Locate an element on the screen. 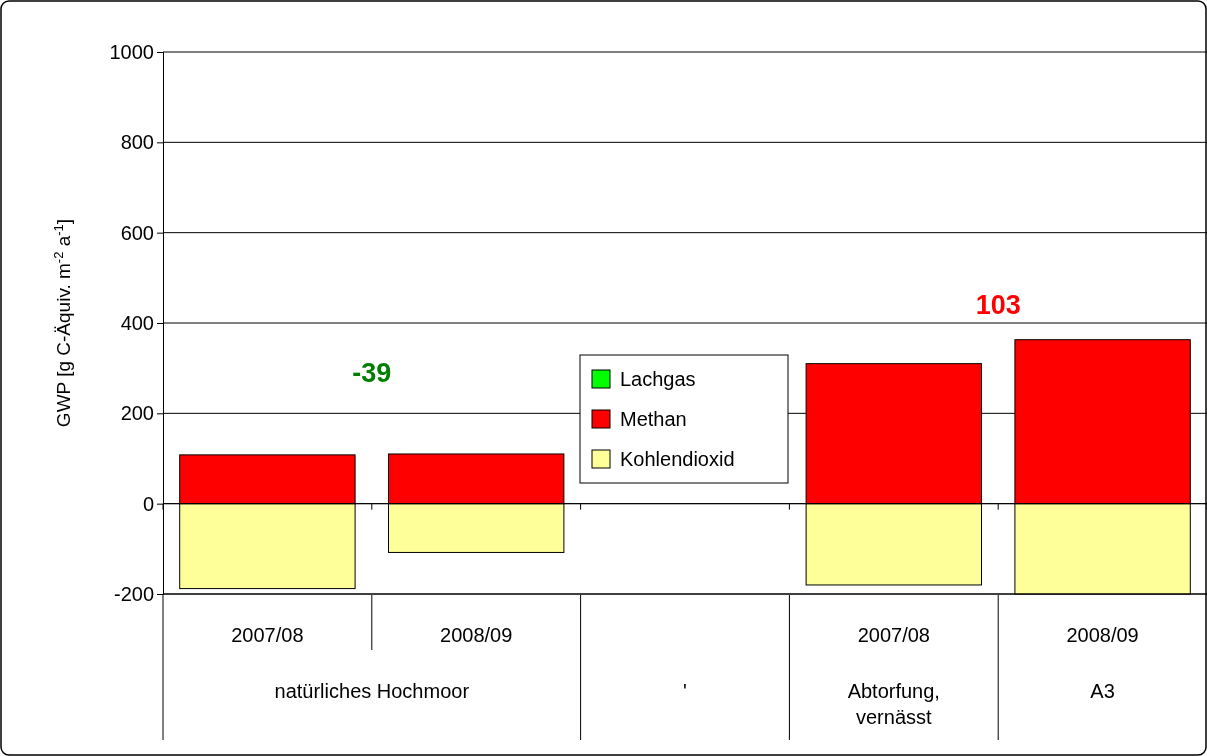 Image resolution: width=1207 pixels, height=756 pixels. annotation: -39 is located at coordinates (372, 372).